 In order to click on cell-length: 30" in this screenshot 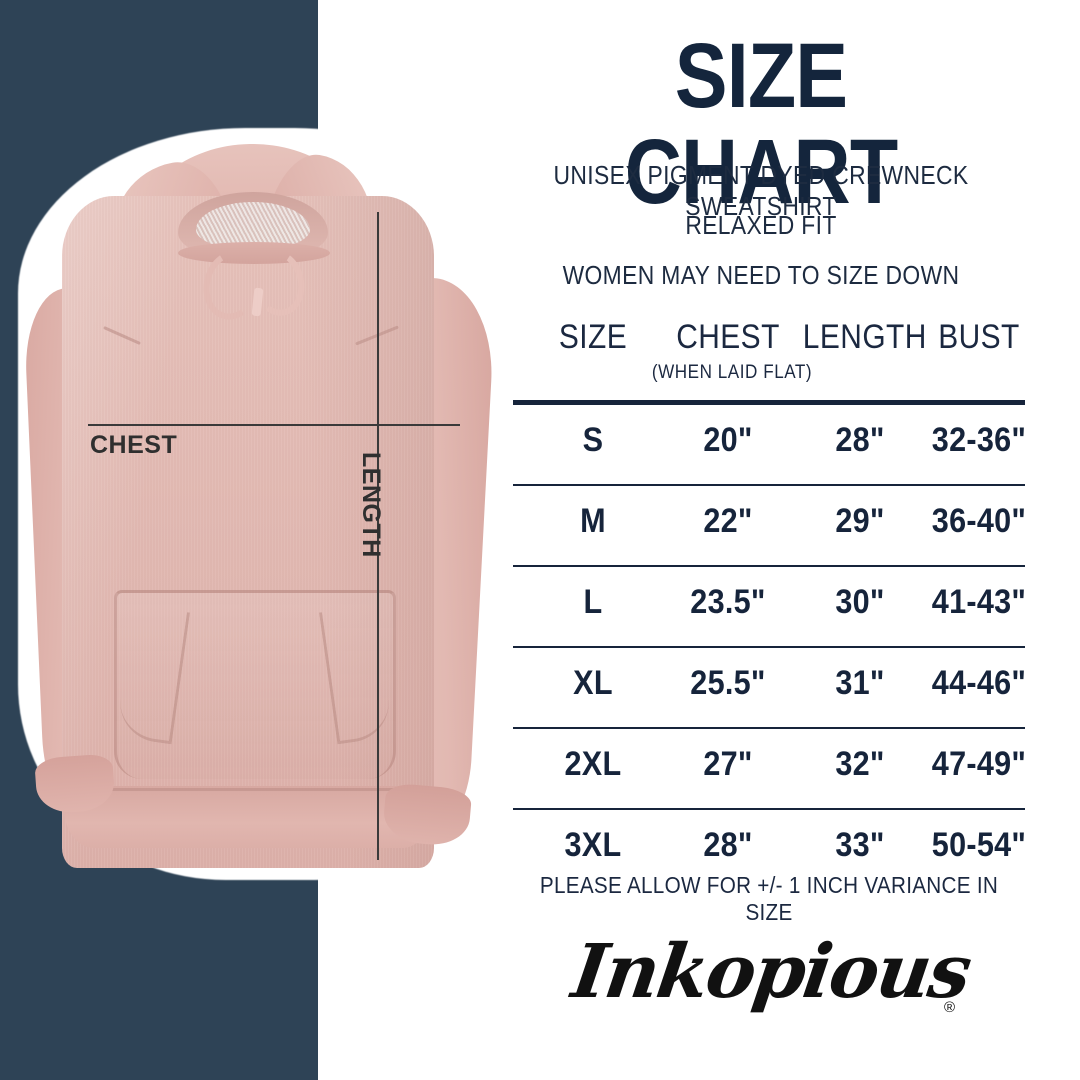, I will do `click(860, 602)`.